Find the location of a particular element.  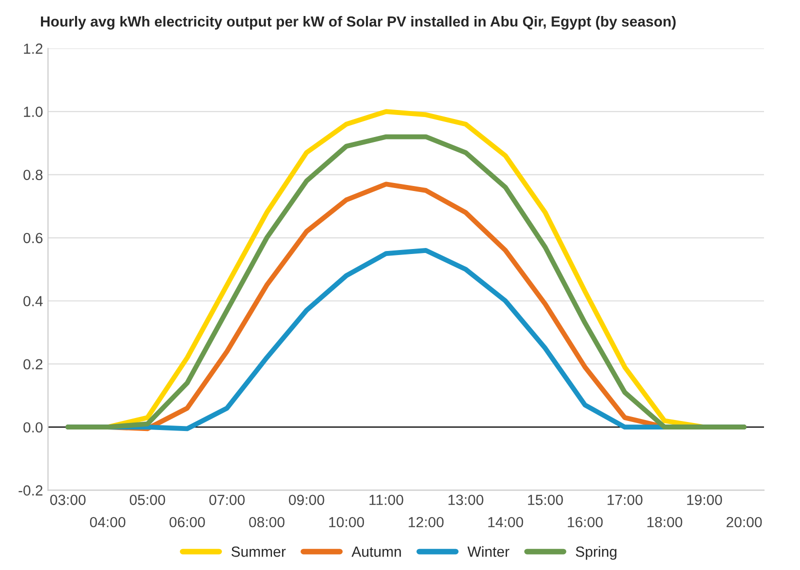

y-tick-label: 0.0 is located at coordinates (33, 427).